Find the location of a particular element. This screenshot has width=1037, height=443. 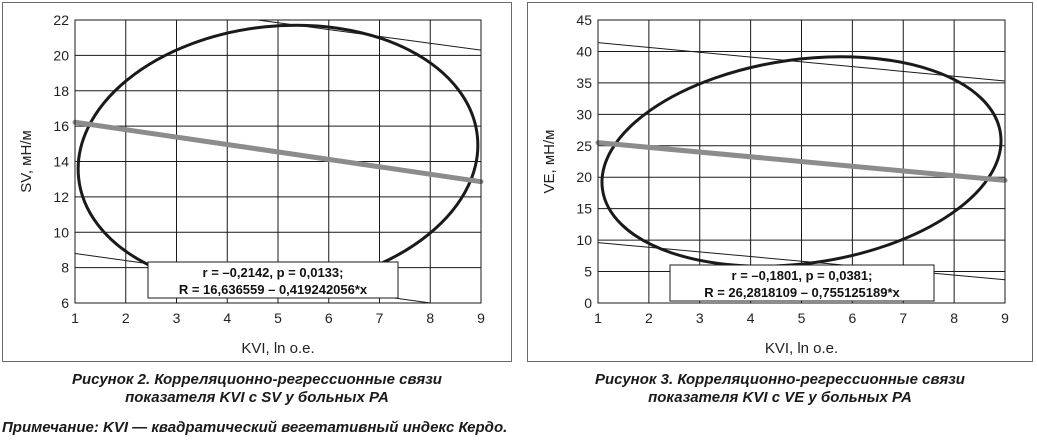

y-tick-label: 6 is located at coordinates (65, 303).